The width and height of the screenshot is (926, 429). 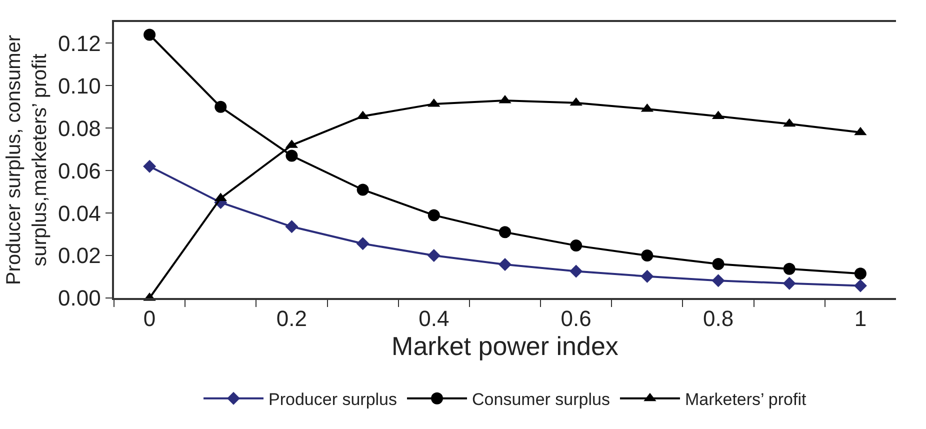 What do you see at coordinates (79, 85) in the screenshot?
I see `y-tick-label: 0.10` at bounding box center [79, 85].